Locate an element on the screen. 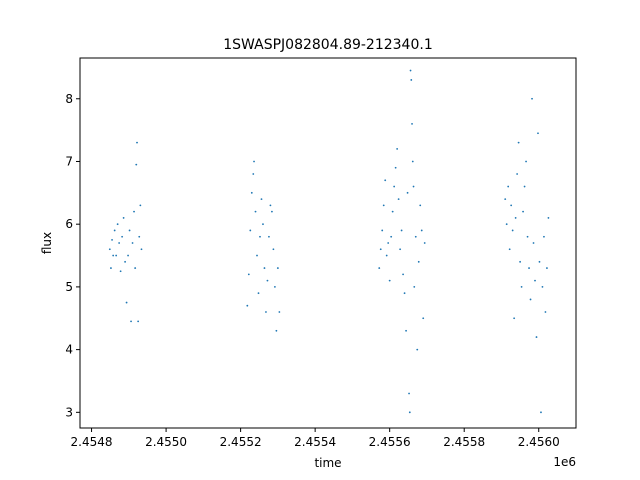  x-tick-label: 2.4556 is located at coordinates (390, 442).